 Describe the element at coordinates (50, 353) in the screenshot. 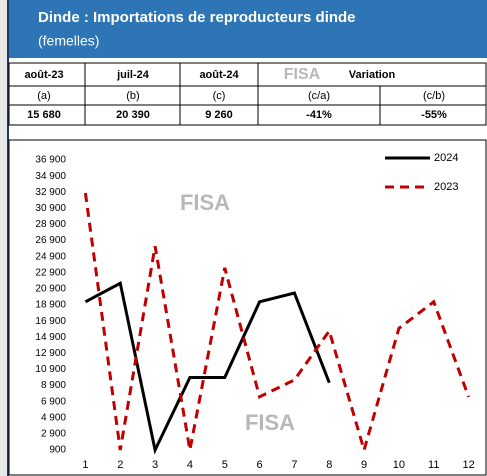

I see `y-tick-label: 12 900` at that location.